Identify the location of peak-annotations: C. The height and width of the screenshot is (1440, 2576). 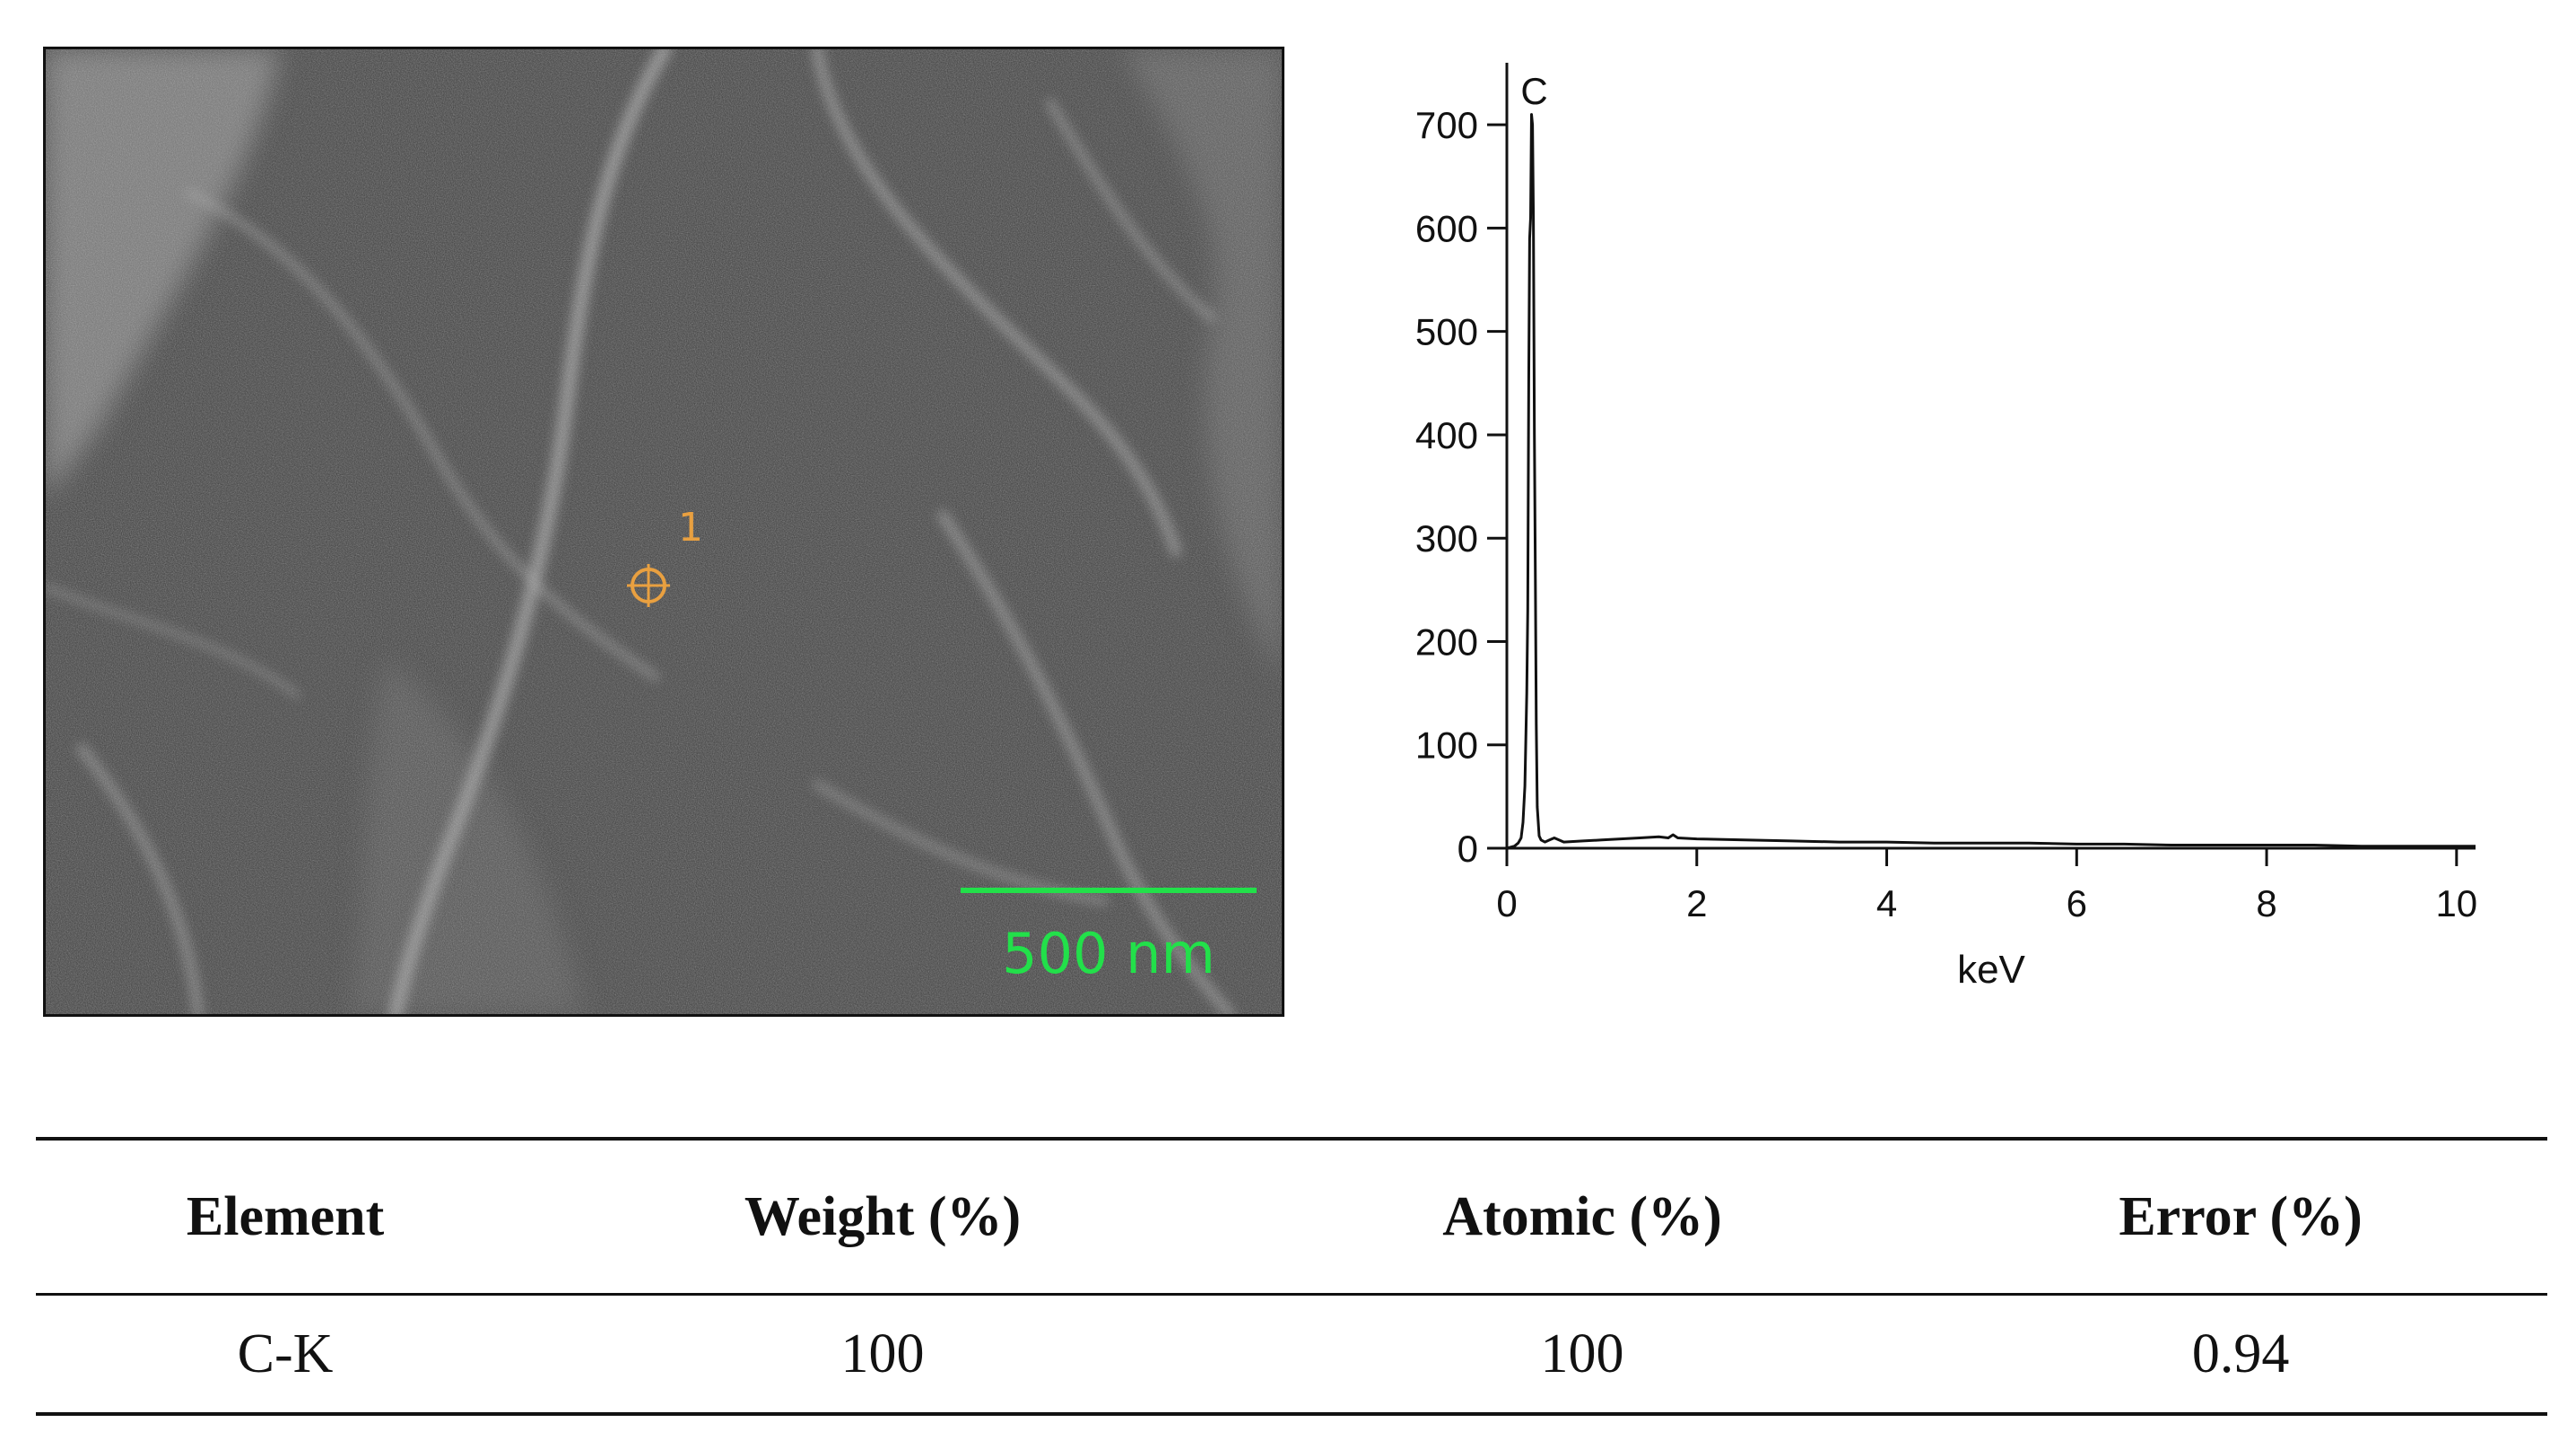
(1533, 91).